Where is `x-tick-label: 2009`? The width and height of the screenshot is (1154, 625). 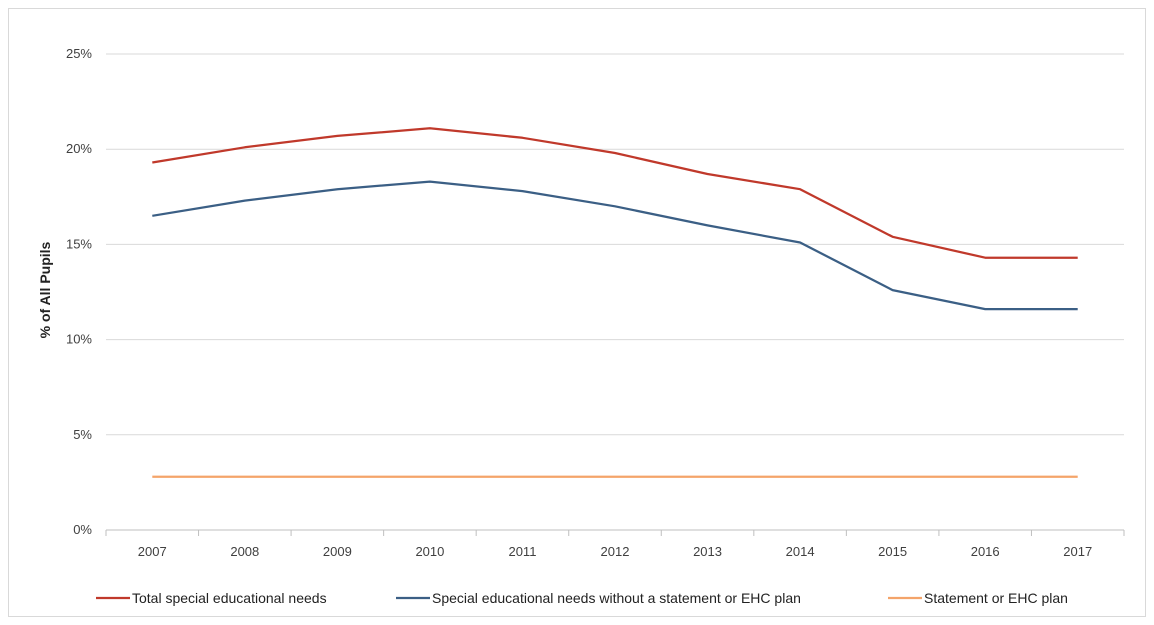 x-tick-label: 2009 is located at coordinates (337, 551).